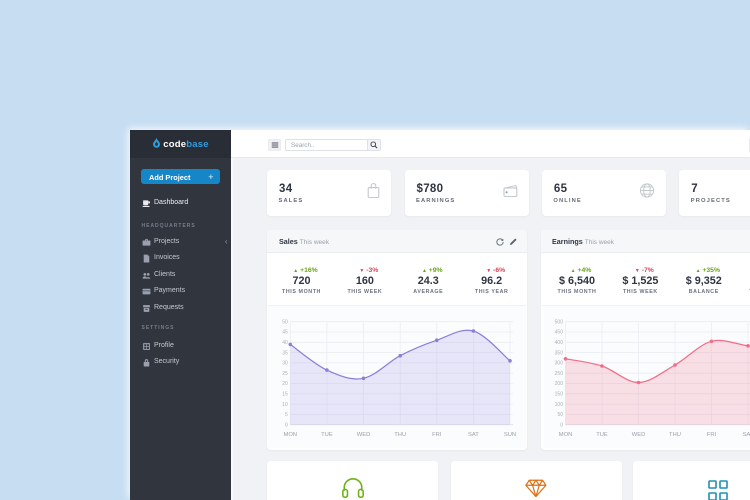 Image resolution: width=750 pixels, height=500 pixels. Describe the element at coordinates (286, 415) in the screenshot. I see `svg-text: 5` at that location.